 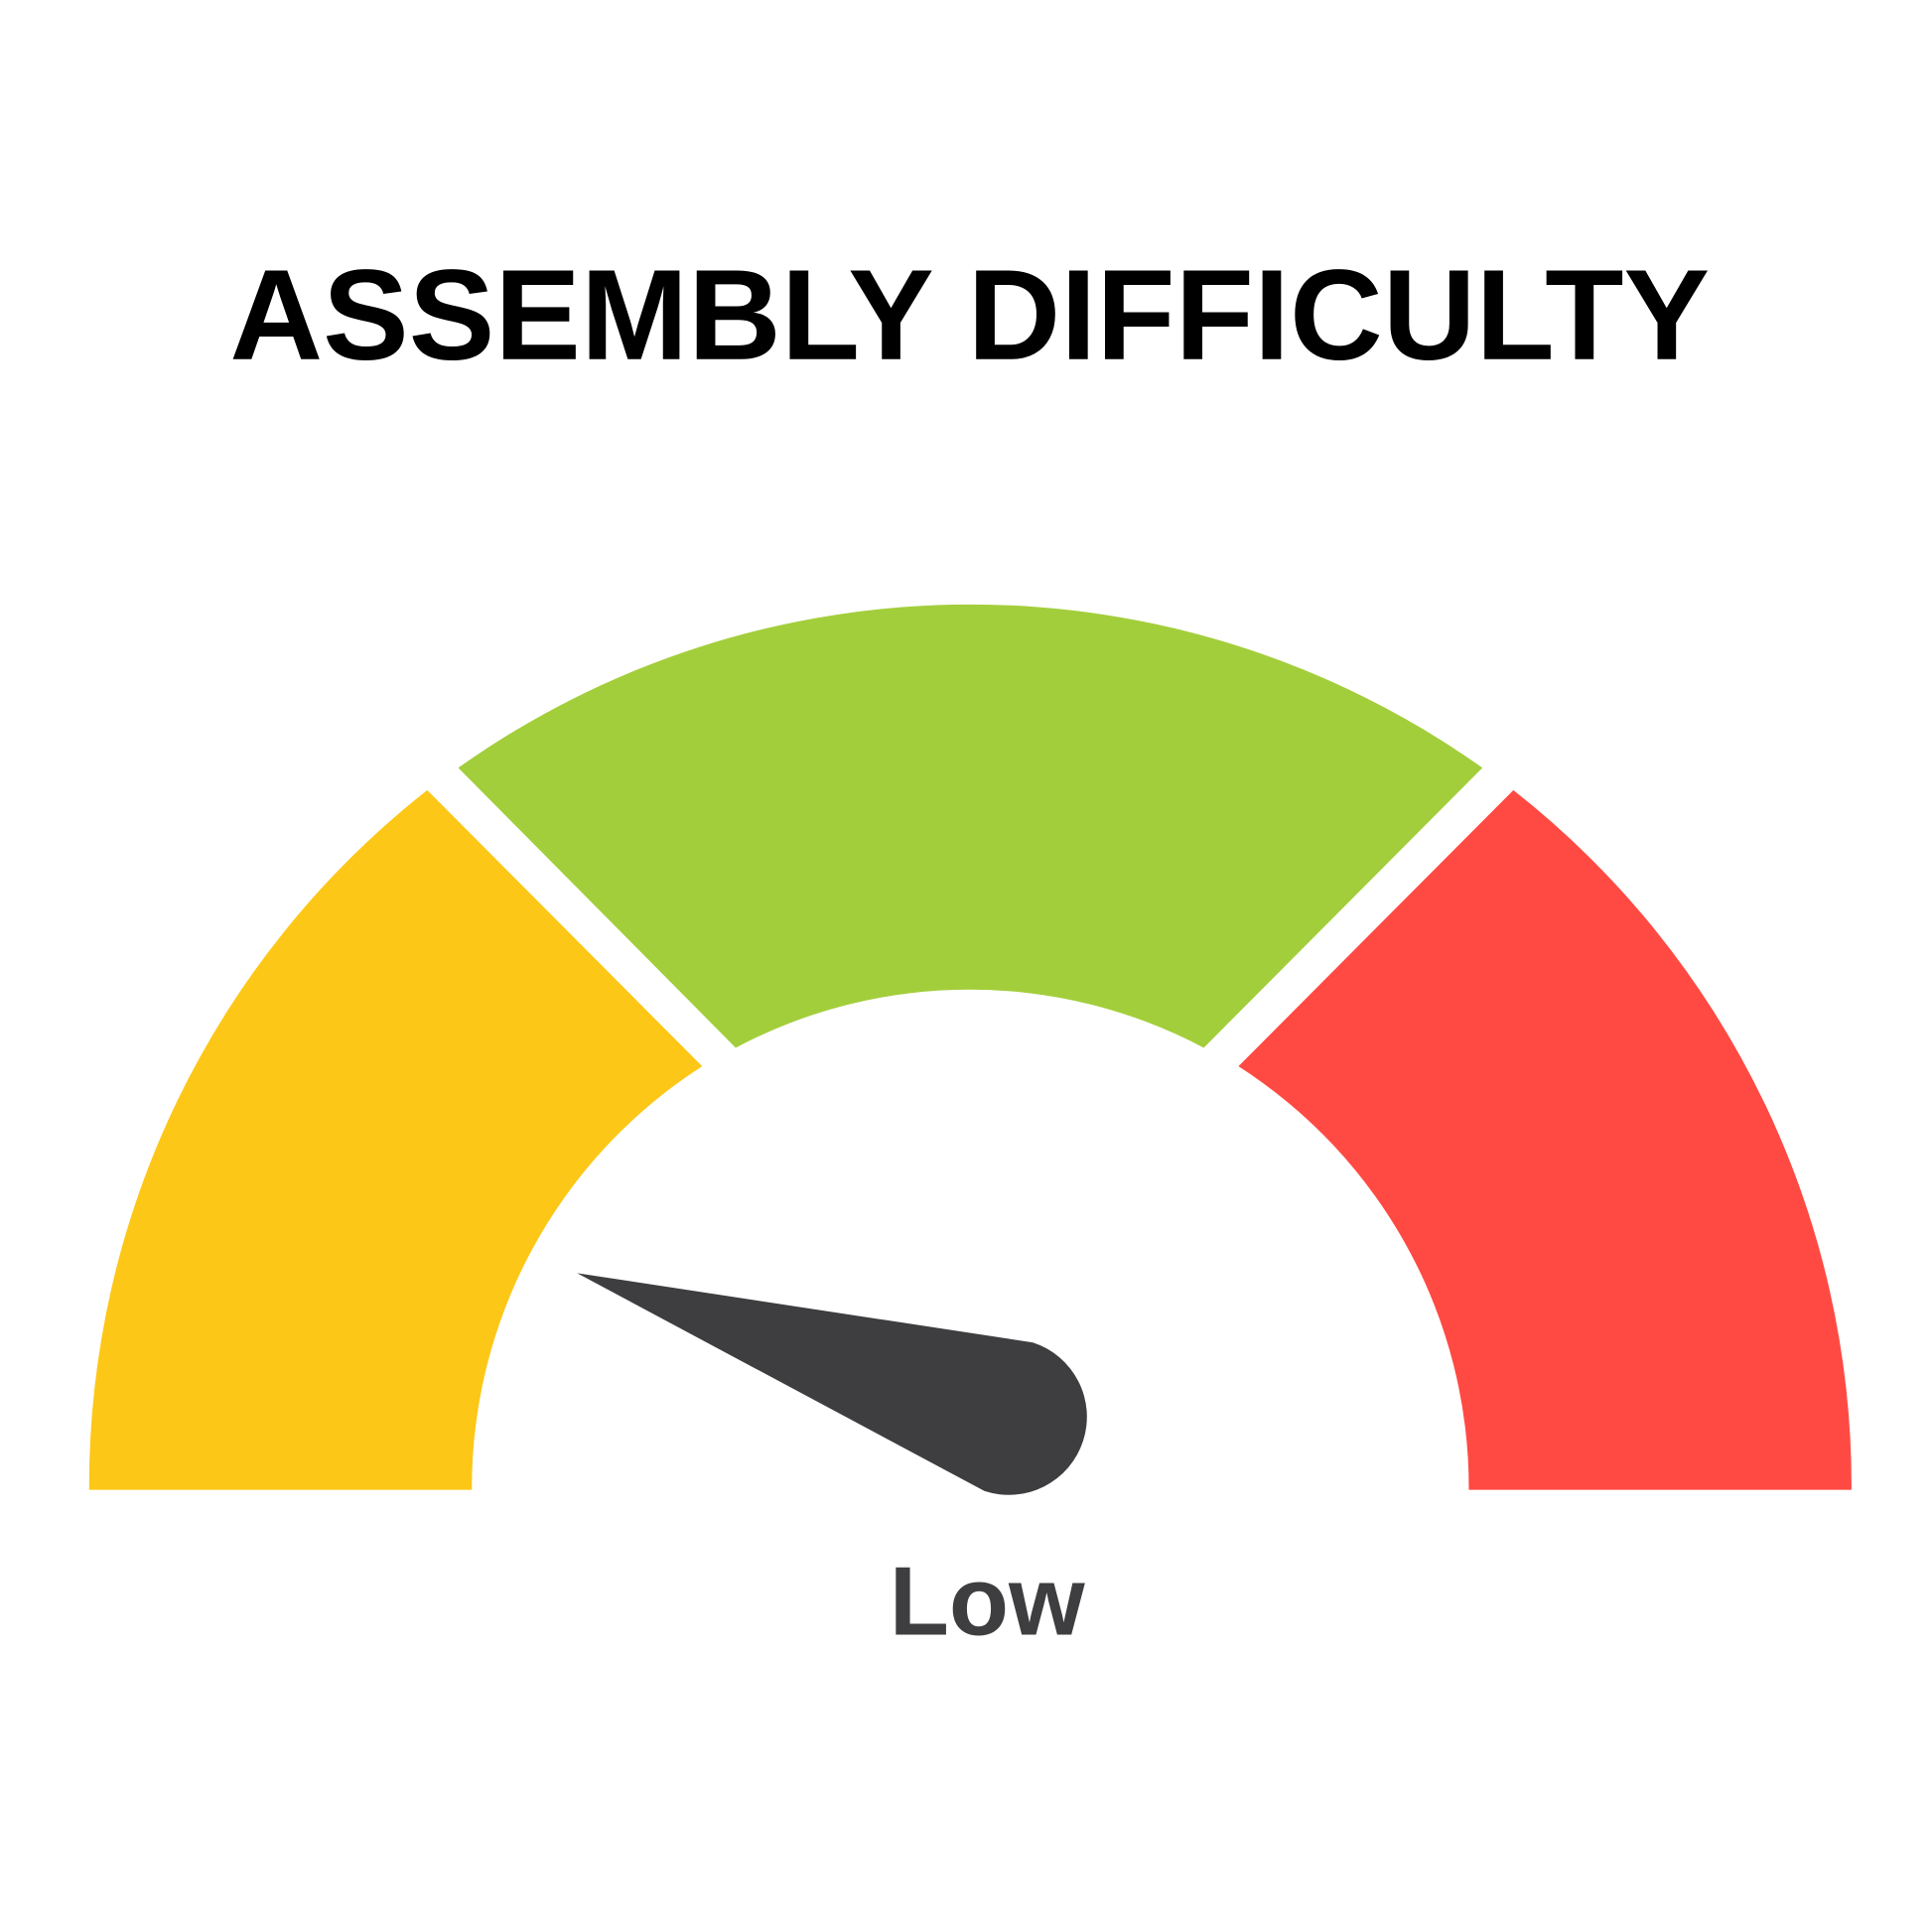 I want to click on gauge-reading-label: Low, so click(x=987, y=1602).